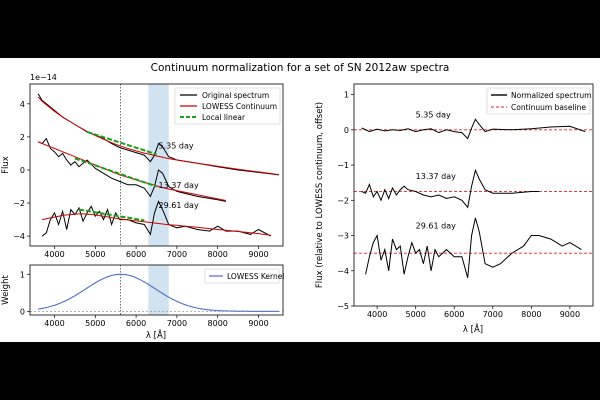 This screenshot has height=400, width=600. Describe the element at coordinates (433, 114) in the screenshot. I see `normalized-epoch-label: 5.35 day` at that location.